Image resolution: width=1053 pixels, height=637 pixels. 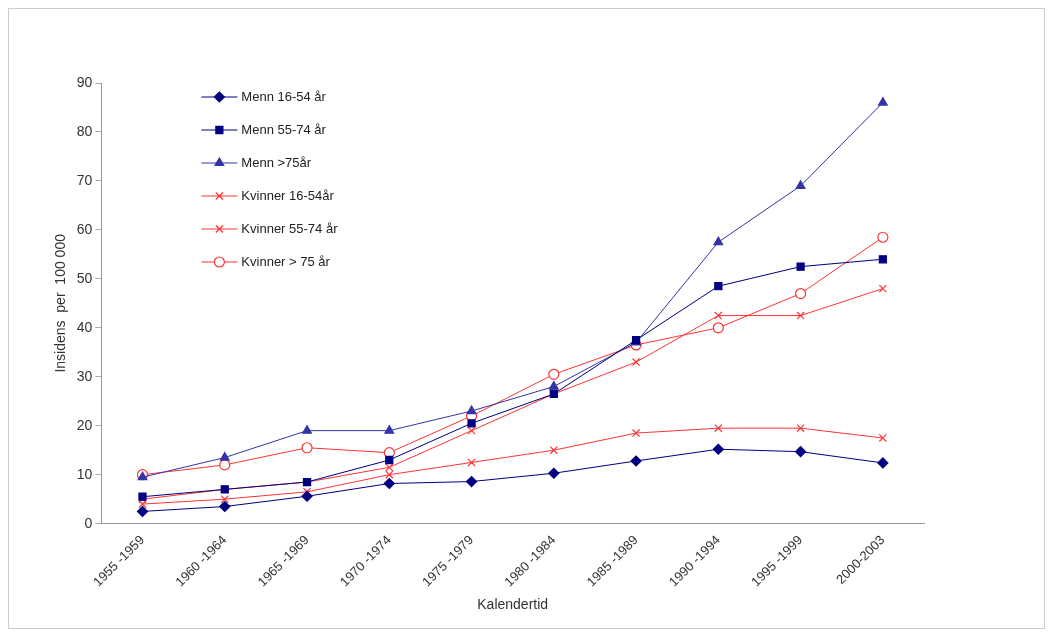 I want to click on y-tick-label: 0, so click(x=88, y=522).